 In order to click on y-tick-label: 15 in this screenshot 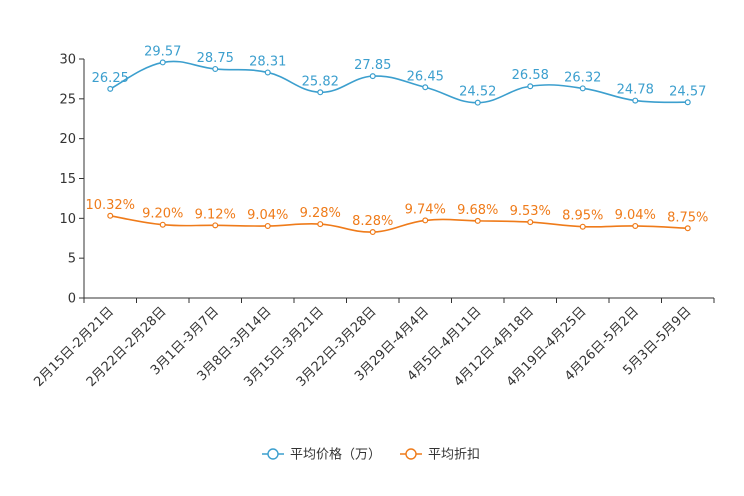, I will do `click(67, 179)`.